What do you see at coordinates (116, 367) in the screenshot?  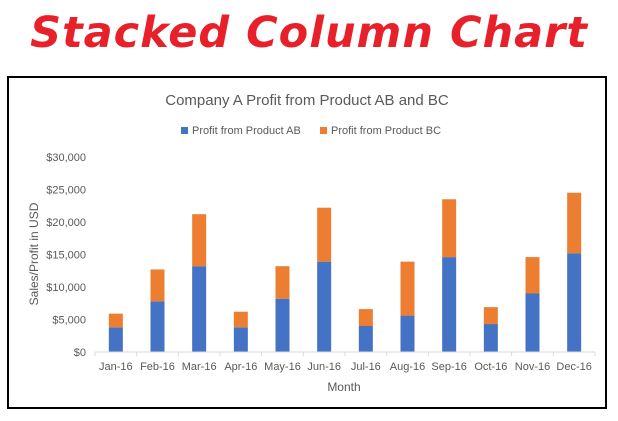 I see `x-tick-label: Jan-16` at bounding box center [116, 367].